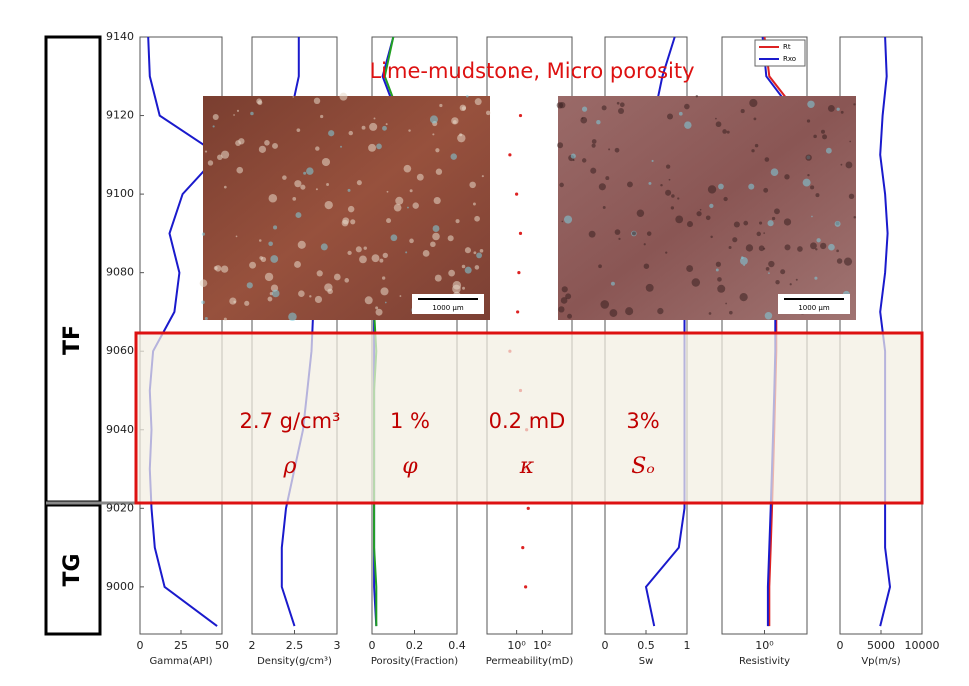 Image resolution: width=969 pixels, height=686 pixels. I want to click on legend-label: Rxo, so click(789, 59).